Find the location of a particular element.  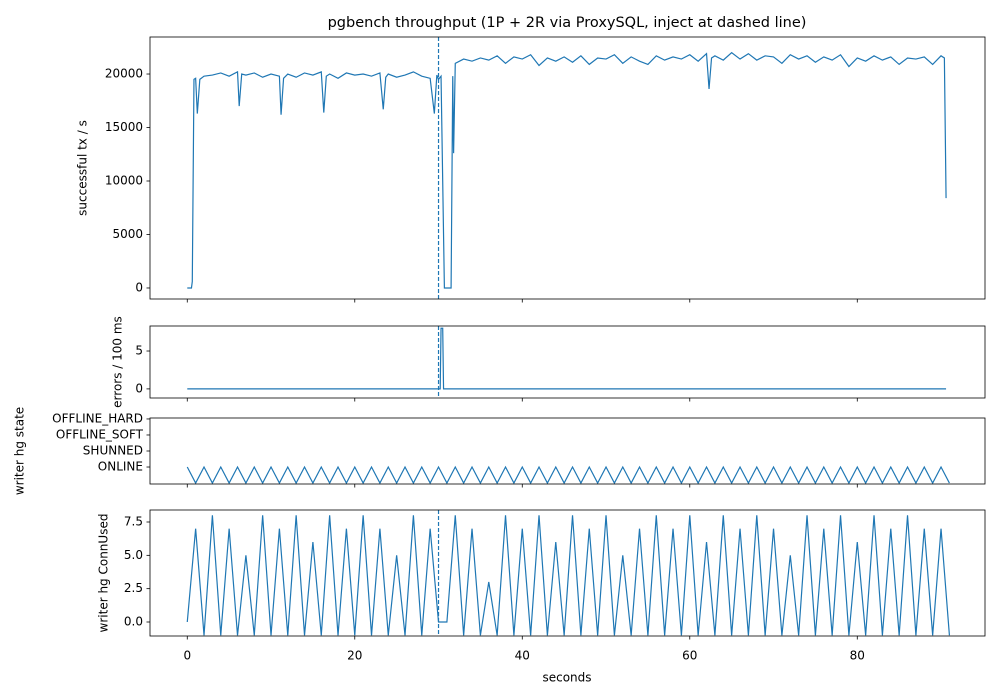

y-tick-label: 5 is located at coordinates (139, 351).